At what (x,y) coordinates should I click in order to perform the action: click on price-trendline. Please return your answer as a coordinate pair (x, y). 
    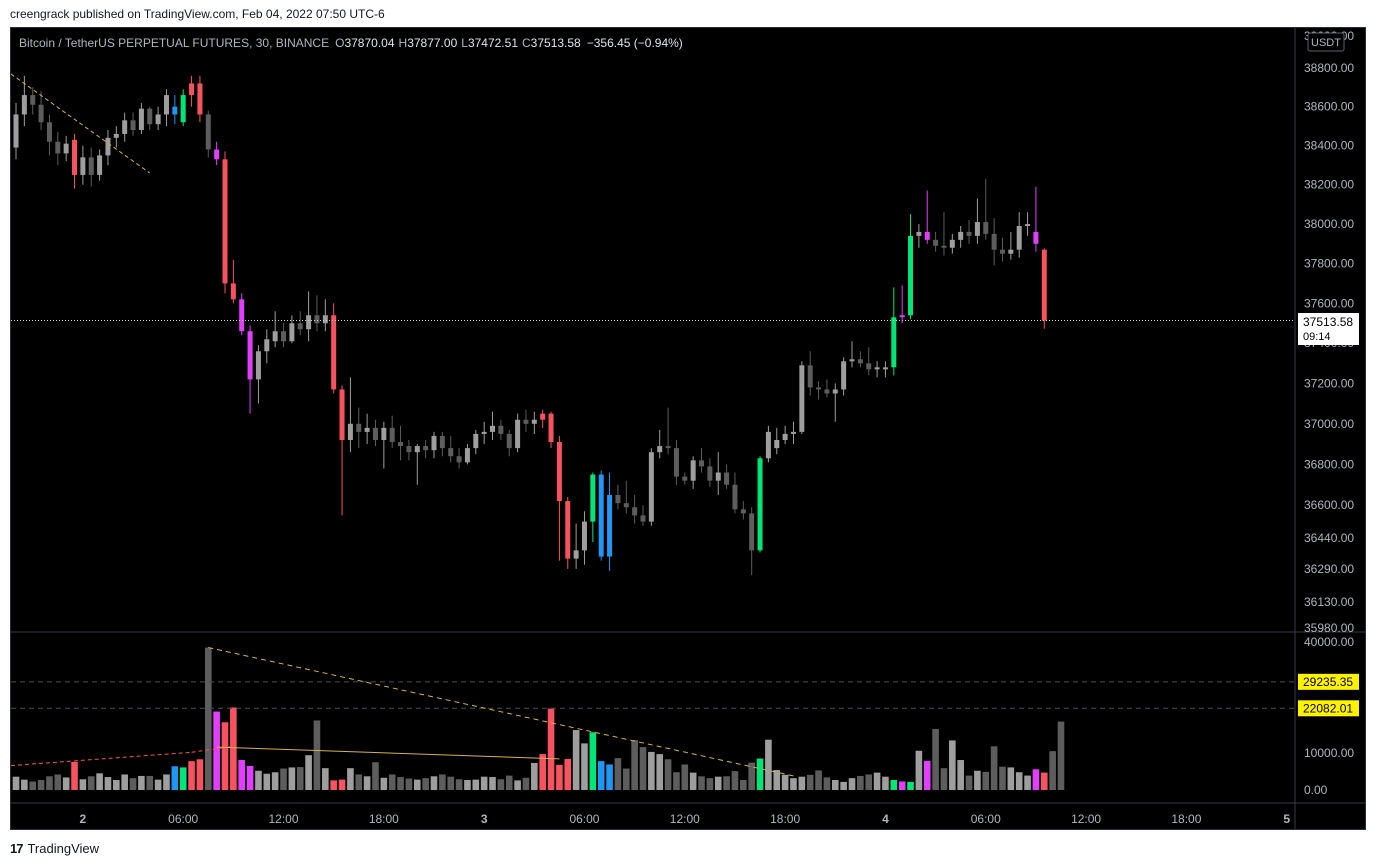
    Looking at the image, I should click on (81, 123).